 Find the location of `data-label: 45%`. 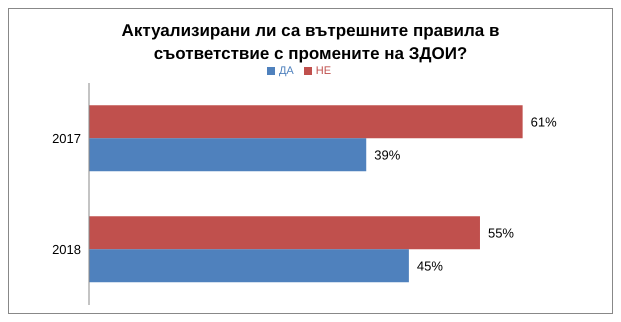

data-label: 45% is located at coordinates (430, 266).